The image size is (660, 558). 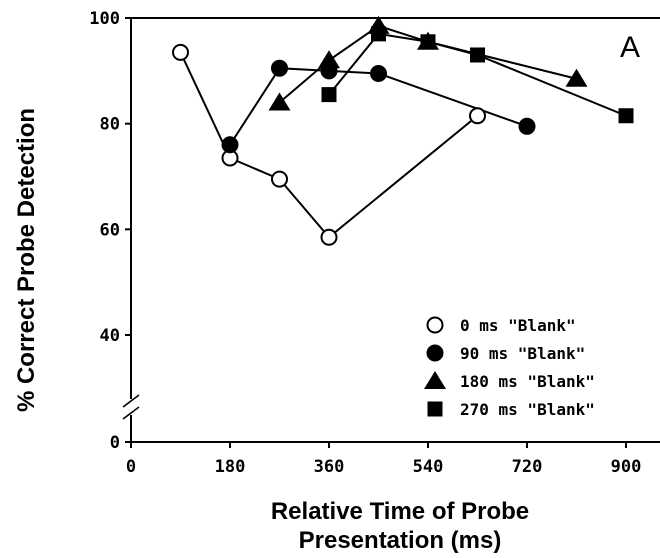 What do you see at coordinates (522, 353) in the screenshot?
I see `legend-item-label: 90 ms "Blank"` at bounding box center [522, 353].